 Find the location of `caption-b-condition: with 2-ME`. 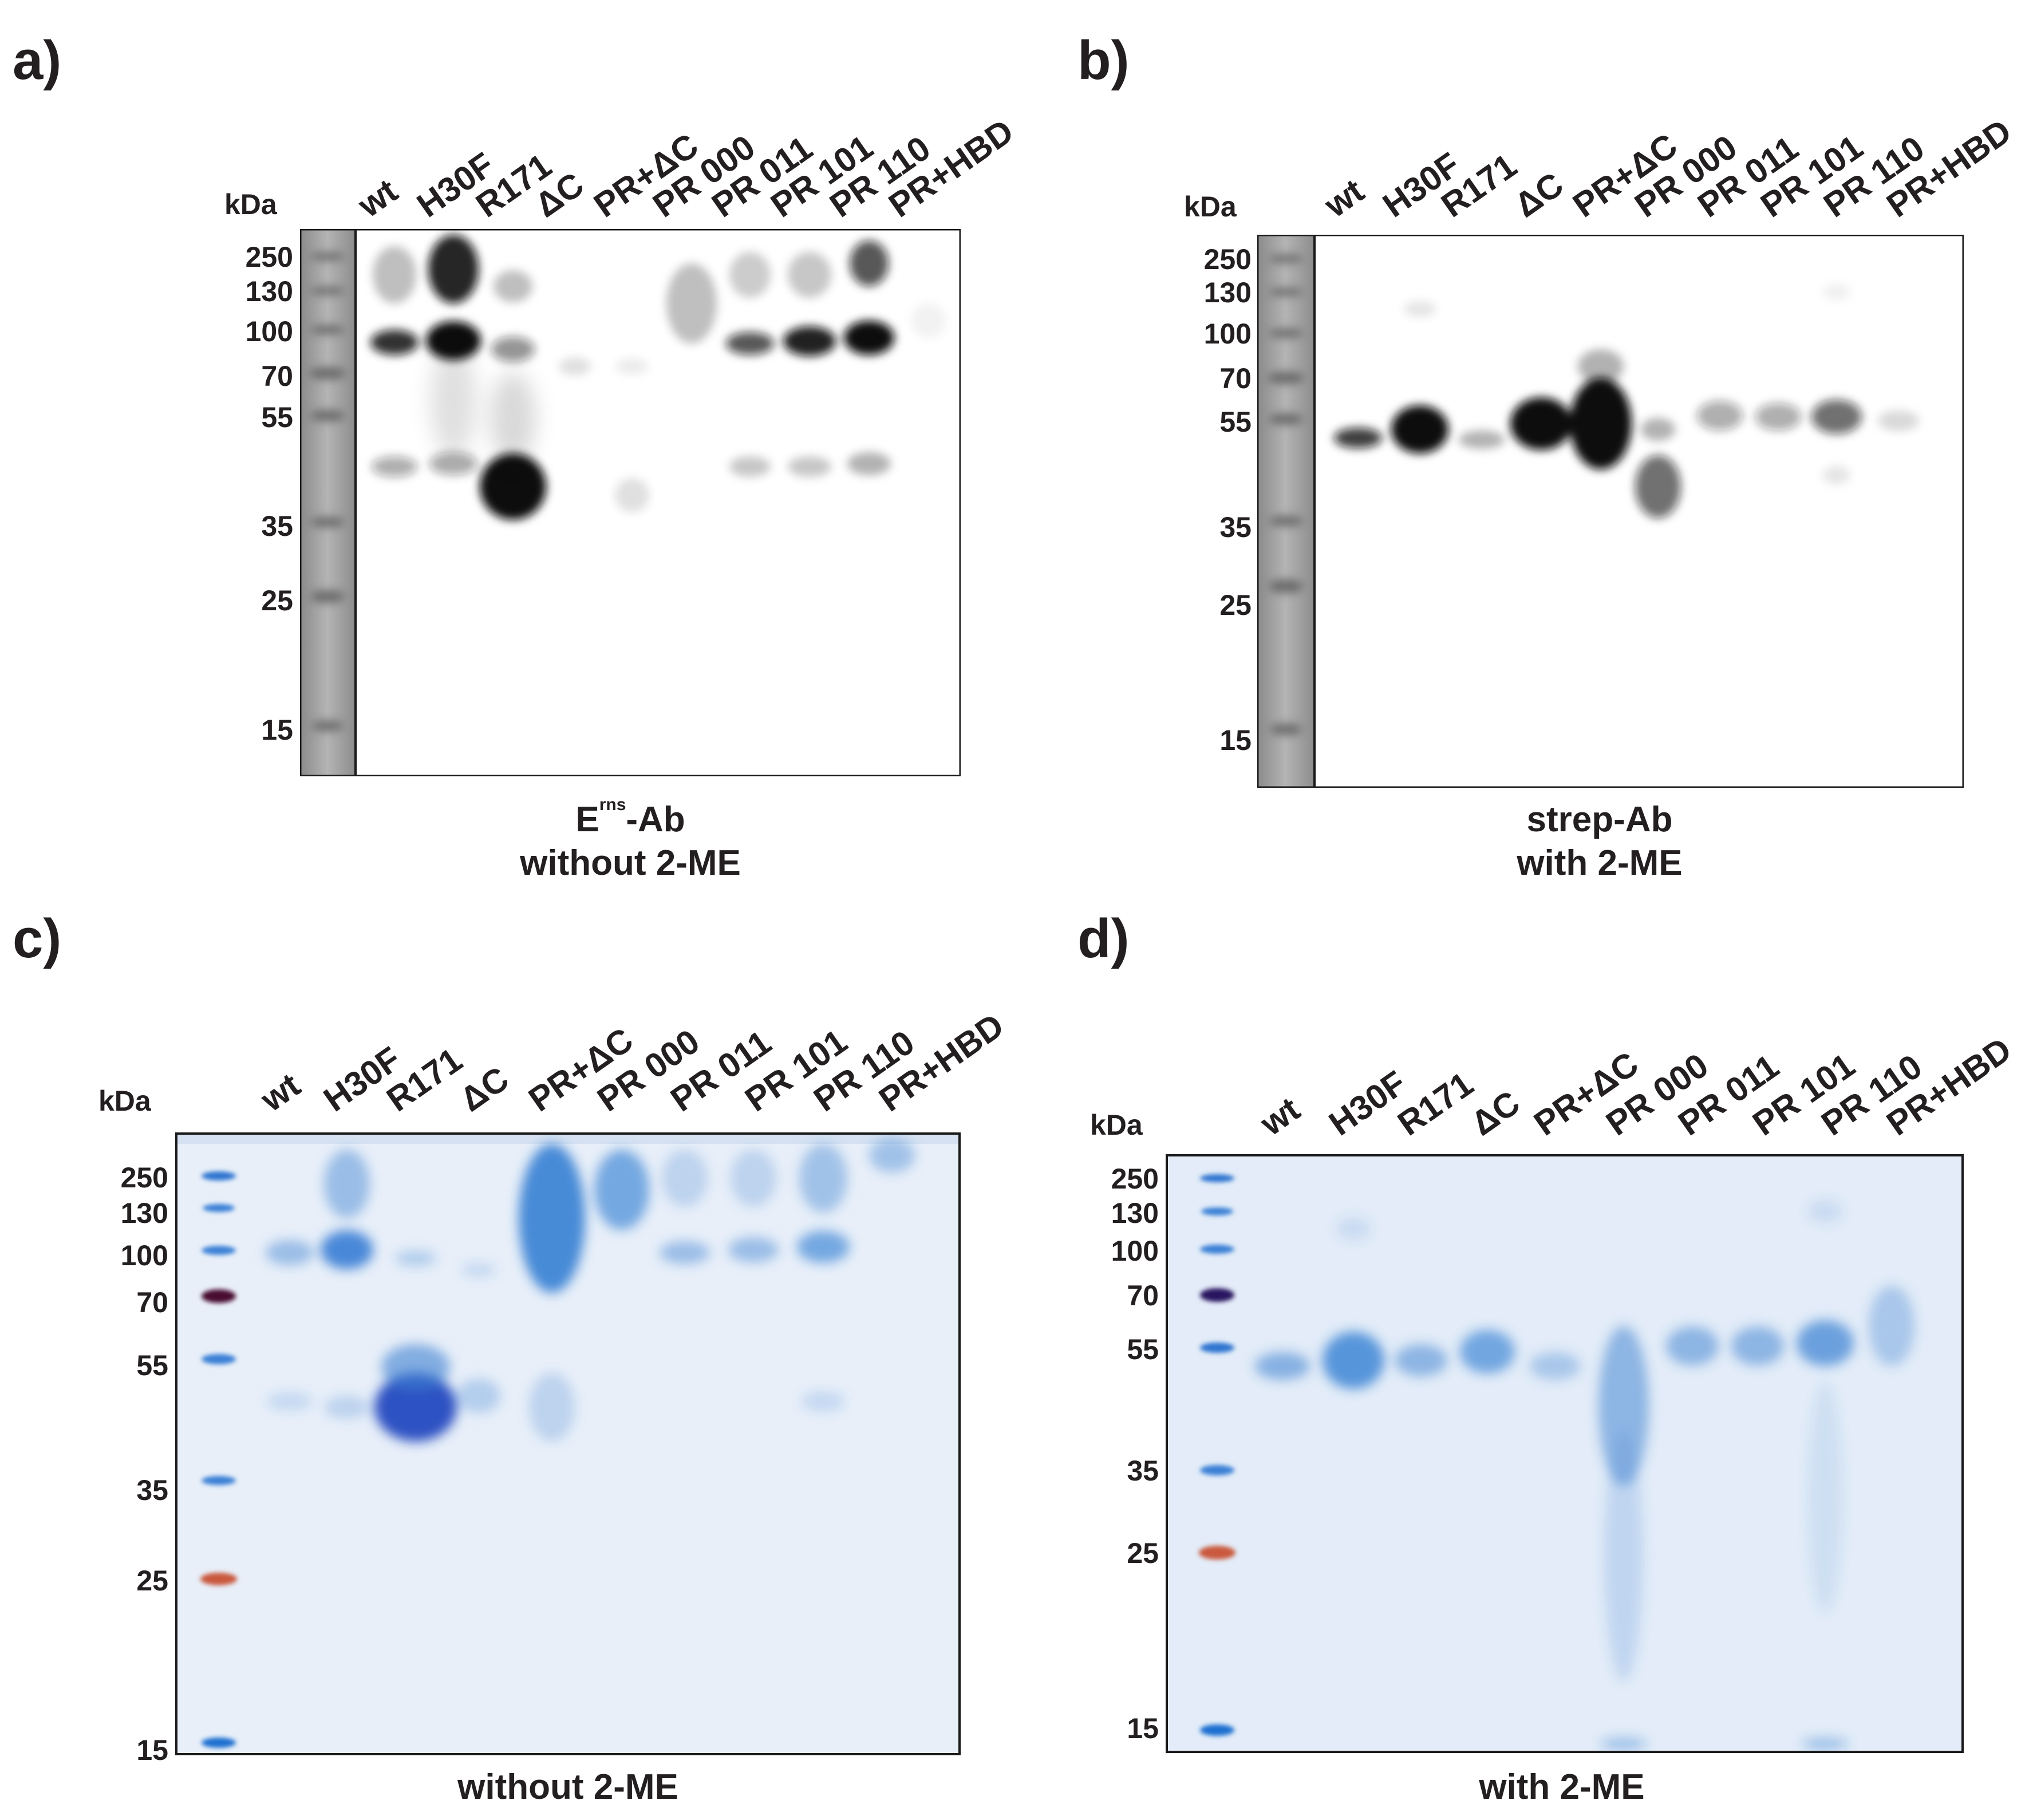

caption-b-condition: with 2-ME is located at coordinates (1600, 863).